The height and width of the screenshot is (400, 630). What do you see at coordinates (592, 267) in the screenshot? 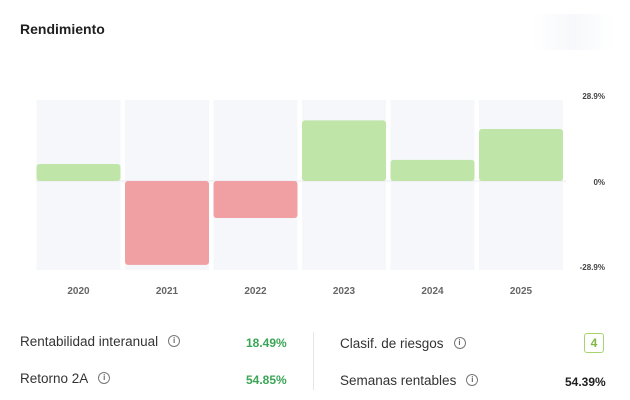
I see `y-tick-label: -28.9%` at bounding box center [592, 267].